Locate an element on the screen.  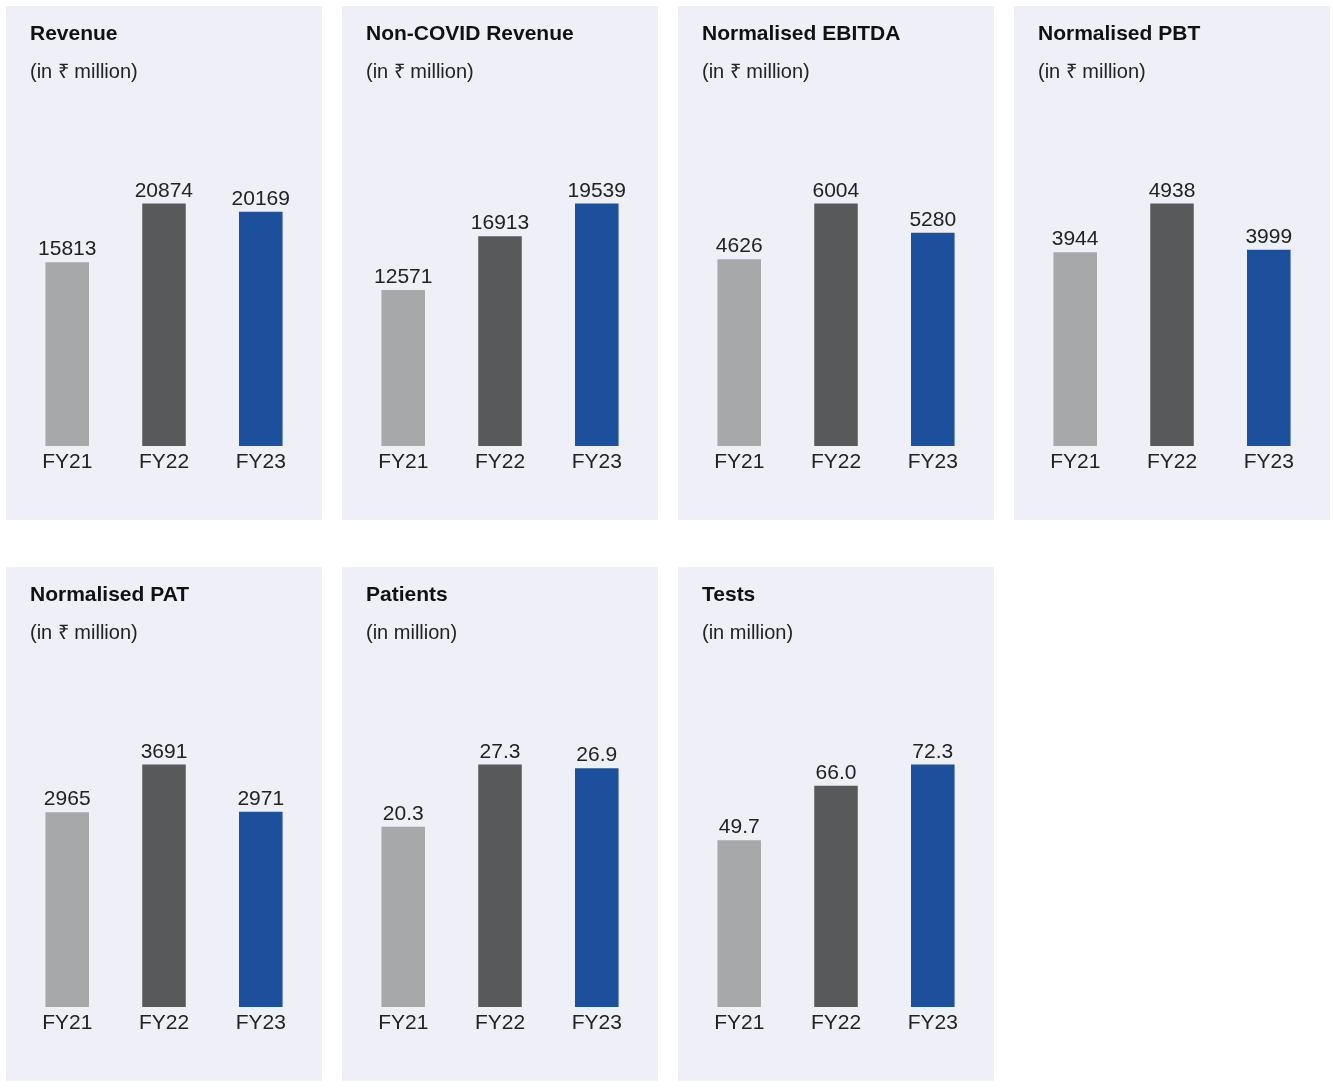
data-label: 6004 is located at coordinates (836, 189).